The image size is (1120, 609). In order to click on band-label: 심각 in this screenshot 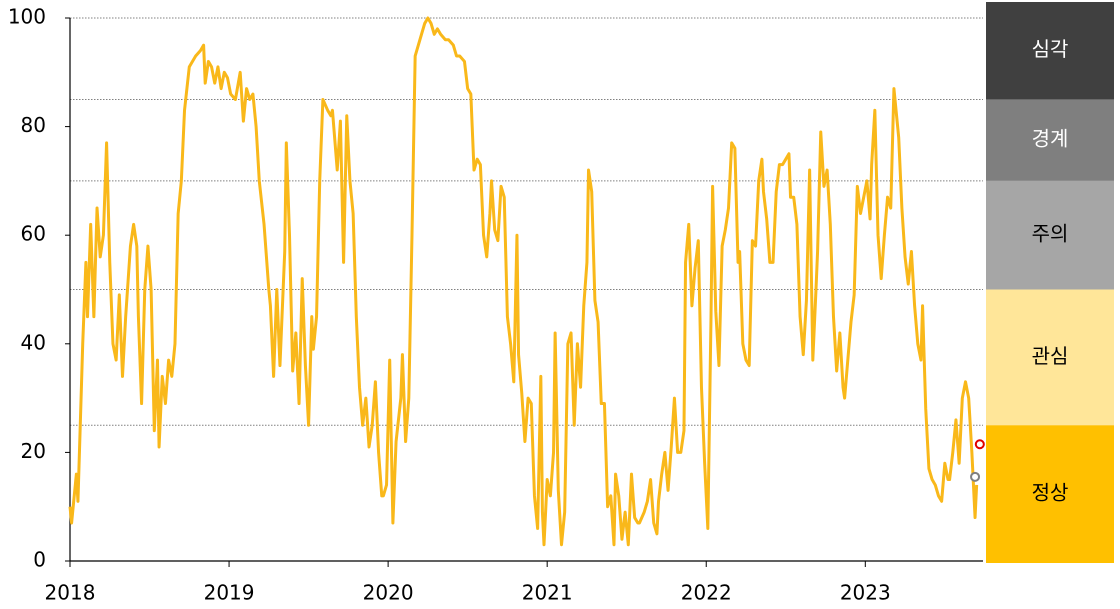, I will do `click(1050, 49)`.